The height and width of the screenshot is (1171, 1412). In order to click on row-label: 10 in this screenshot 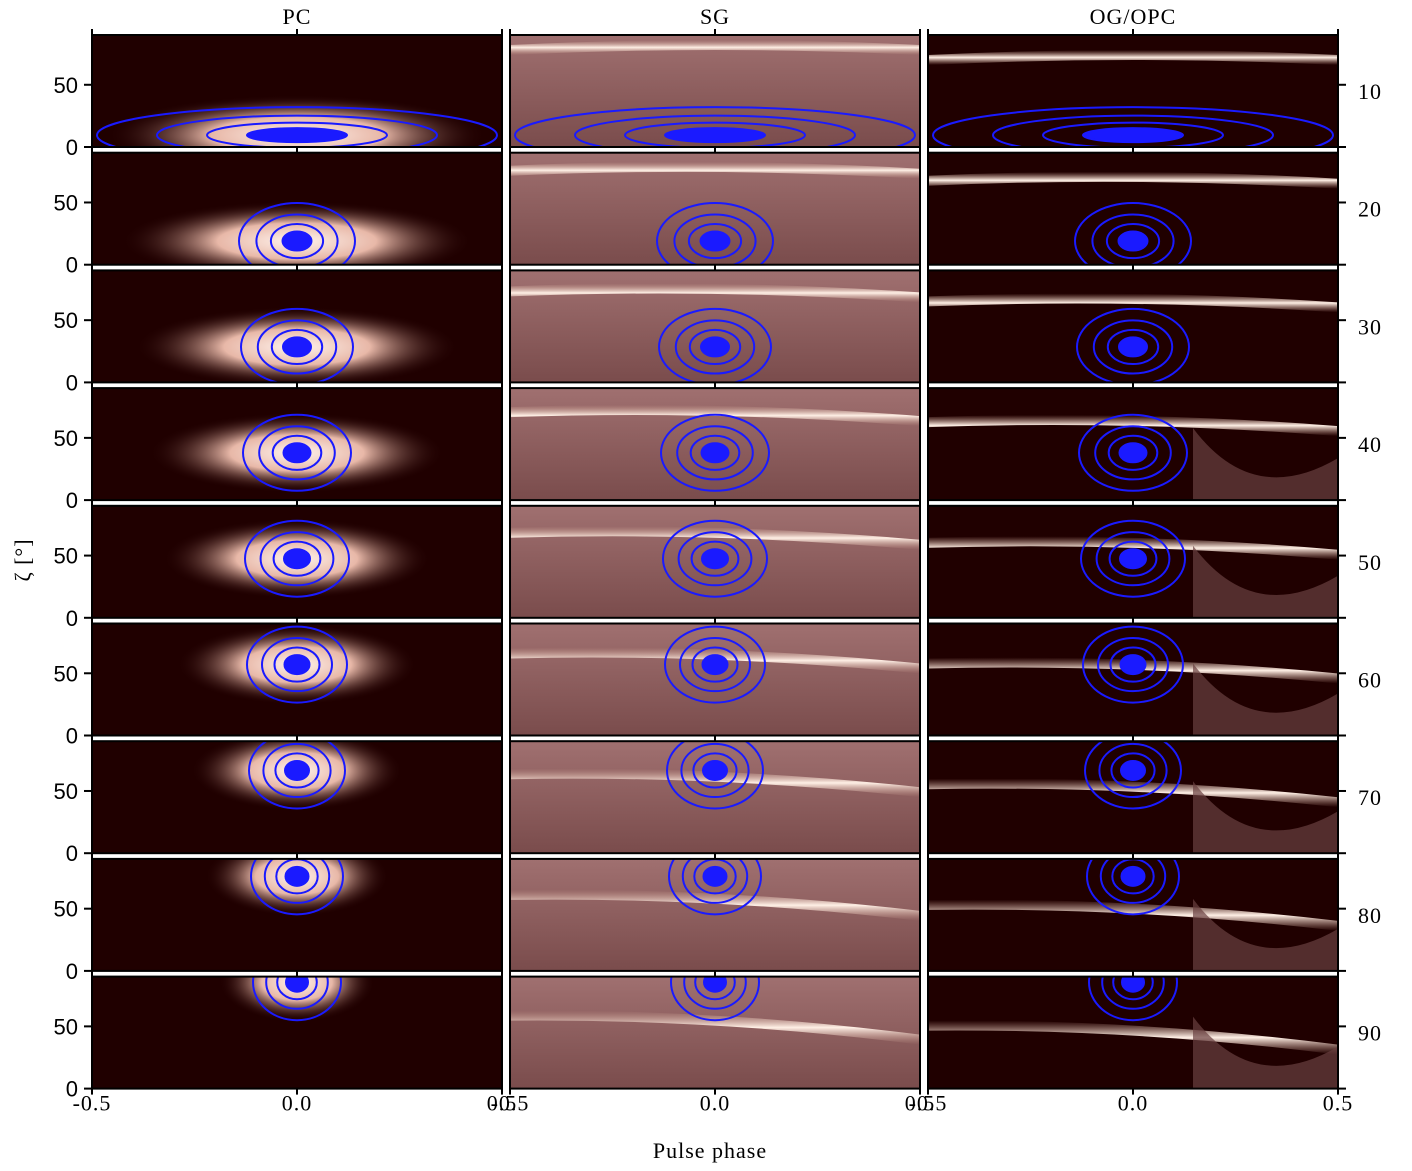, I will do `click(1370, 91)`.